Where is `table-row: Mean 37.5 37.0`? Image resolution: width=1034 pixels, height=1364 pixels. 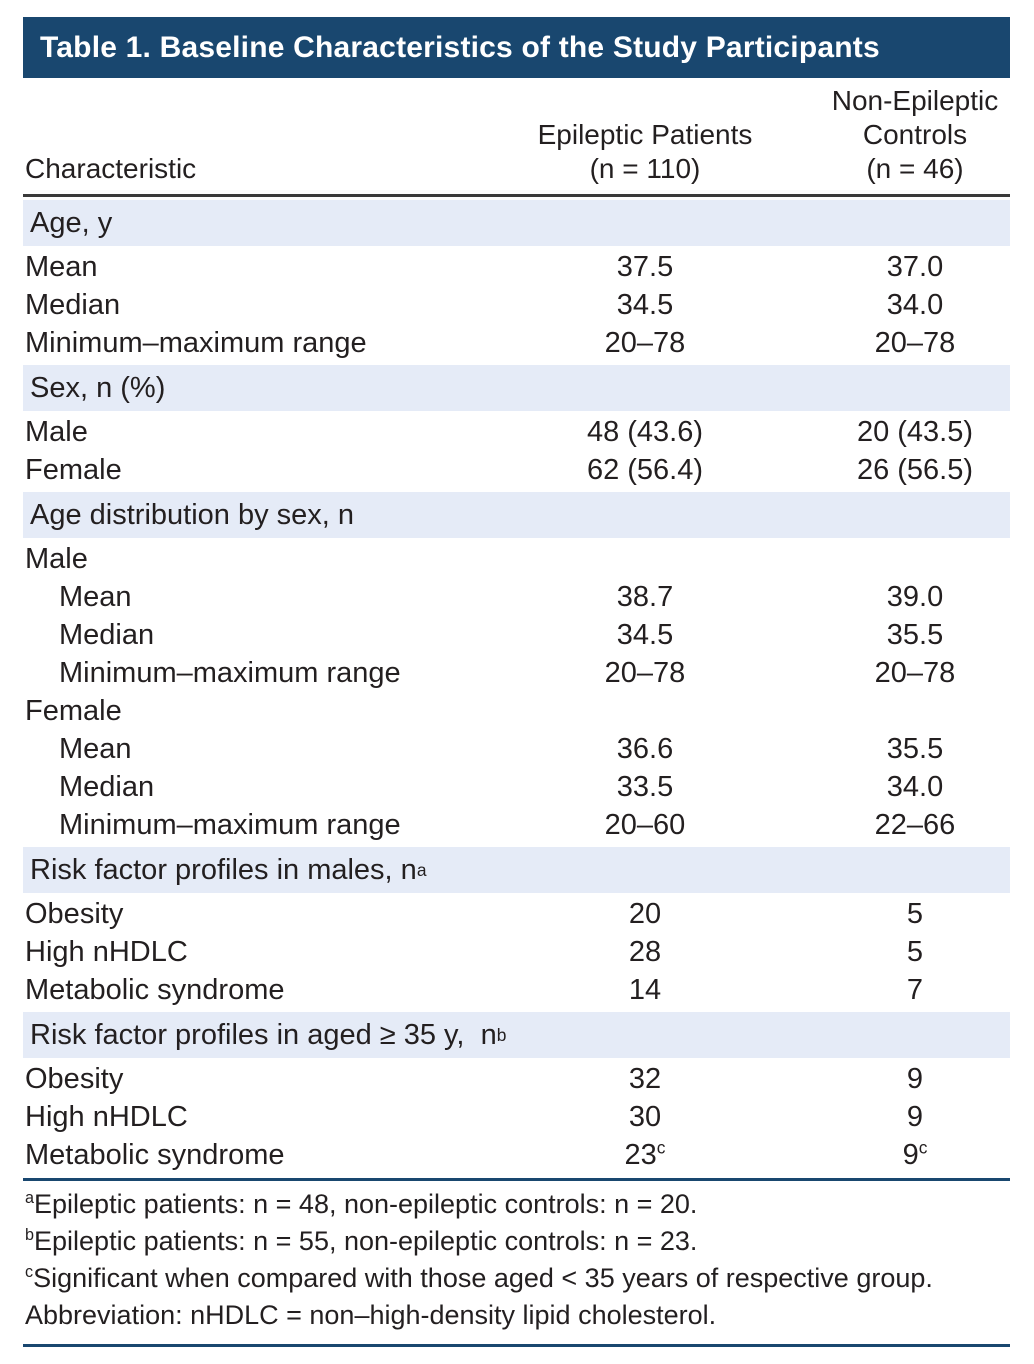
table-row: Mean 37.5 37.0 is located at coordinates (484, 266).